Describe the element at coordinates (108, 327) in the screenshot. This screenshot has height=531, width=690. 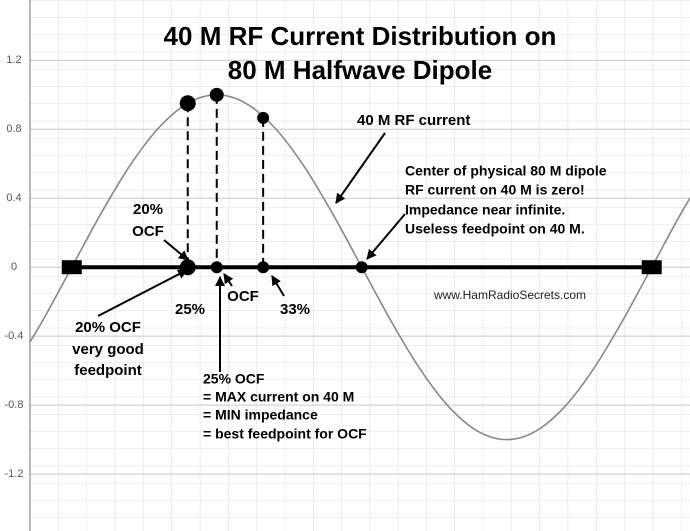
I see `annotation: 20% OCF` at that location.